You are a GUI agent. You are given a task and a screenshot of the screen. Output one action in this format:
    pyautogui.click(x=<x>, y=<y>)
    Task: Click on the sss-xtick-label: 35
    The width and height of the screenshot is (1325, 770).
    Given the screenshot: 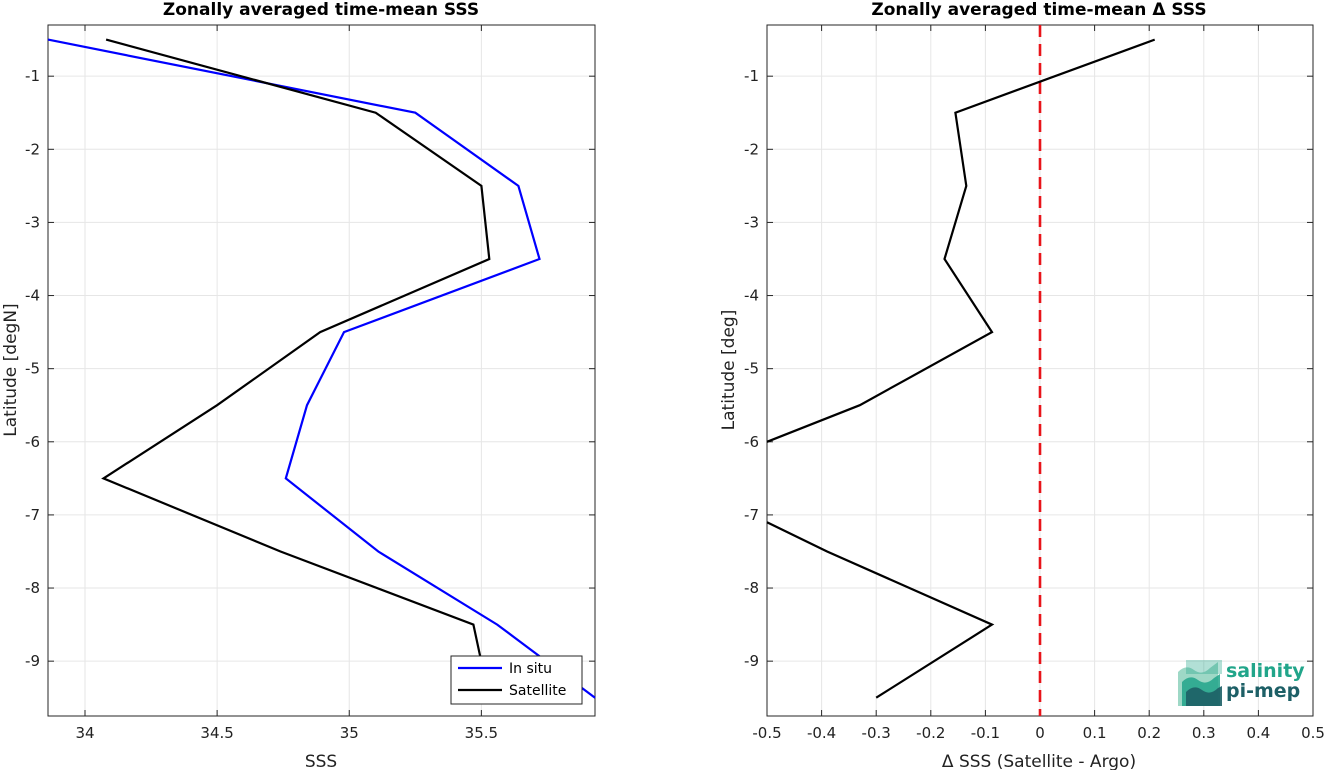 What is the action you would take?
    pyautogui.click(x=349, y=733)
    